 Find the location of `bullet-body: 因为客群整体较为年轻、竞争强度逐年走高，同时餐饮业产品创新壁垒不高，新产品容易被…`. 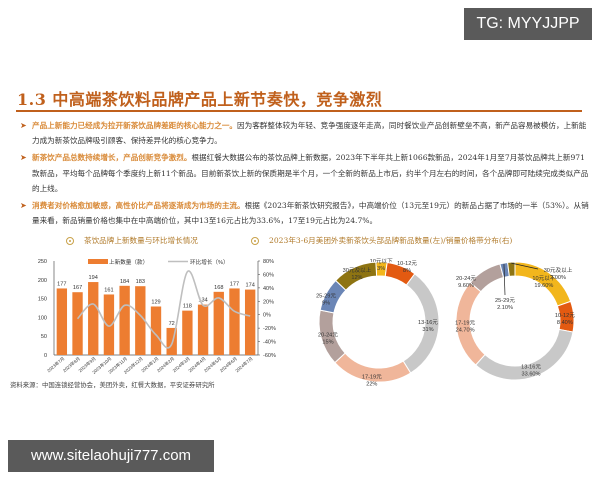

bullet-body: 因为客群整体较为年轻、竞争强度逐年走高，同时餐饮业产品创新壁垒不高，新产品容易被… is located at coordinates (309, 133).